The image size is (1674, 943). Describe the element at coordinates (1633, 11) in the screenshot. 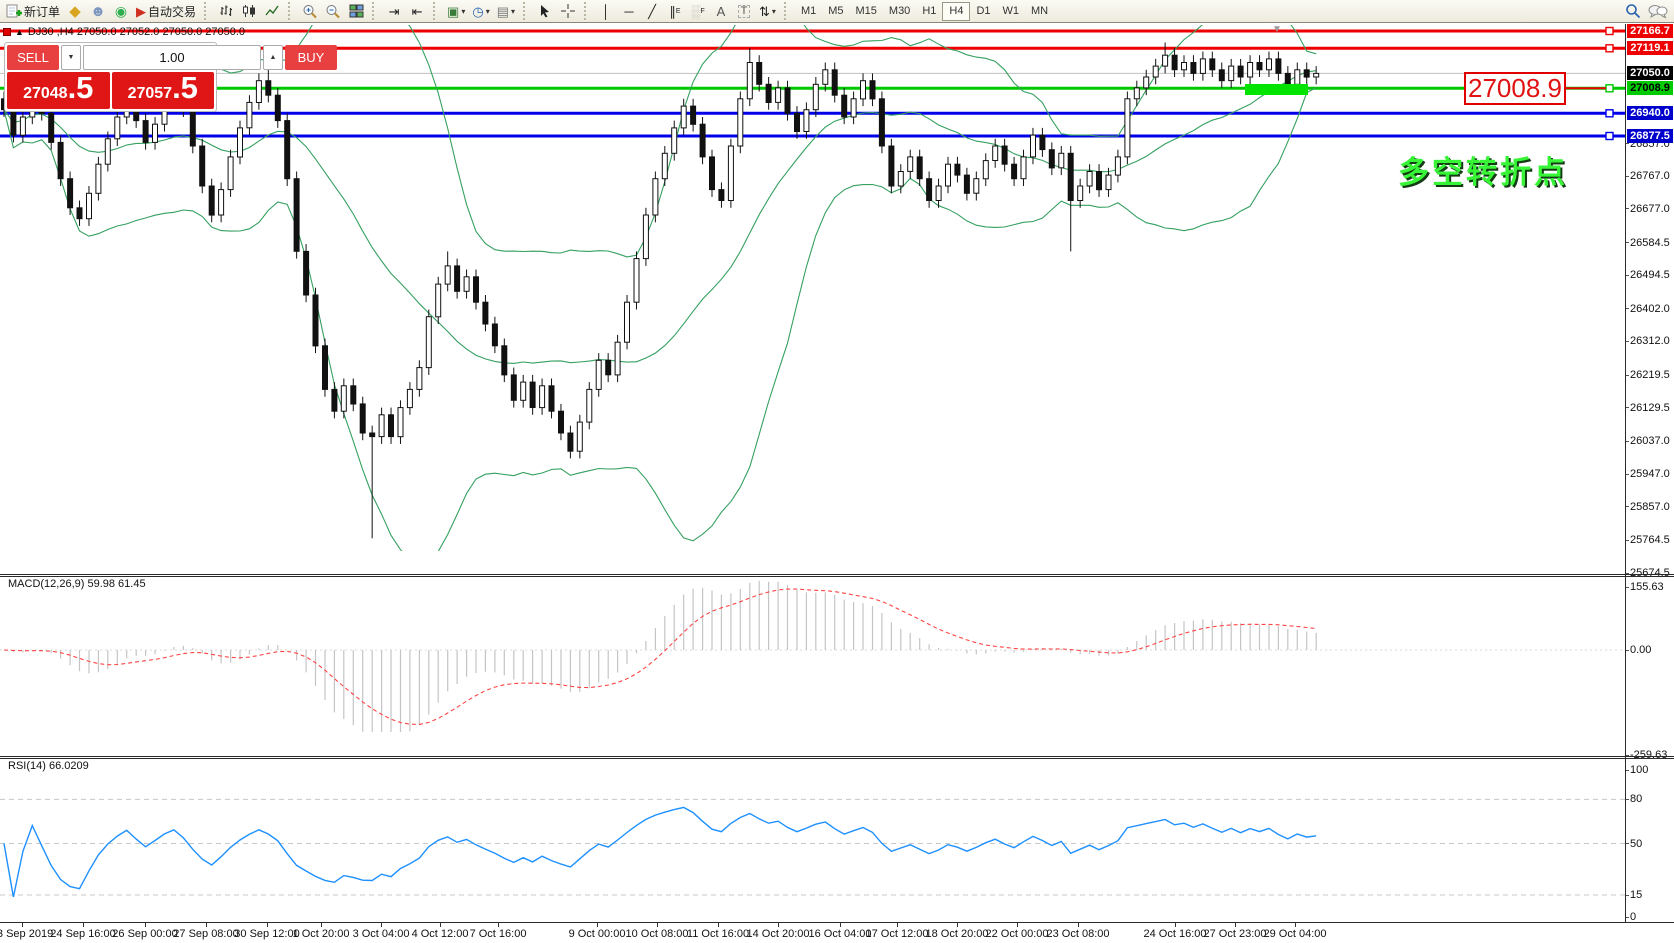

I see `search-button` at that location.